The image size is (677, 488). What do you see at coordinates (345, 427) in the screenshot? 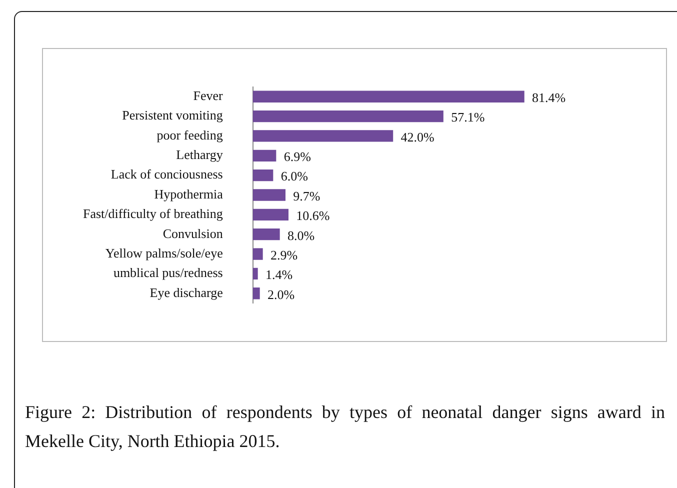
I see `caption: Figure 2: Distribution of respondents by types of neonatal danger signs award in Mekelle City, North Ethiopia 2015.` at bounding box center [345, 427].